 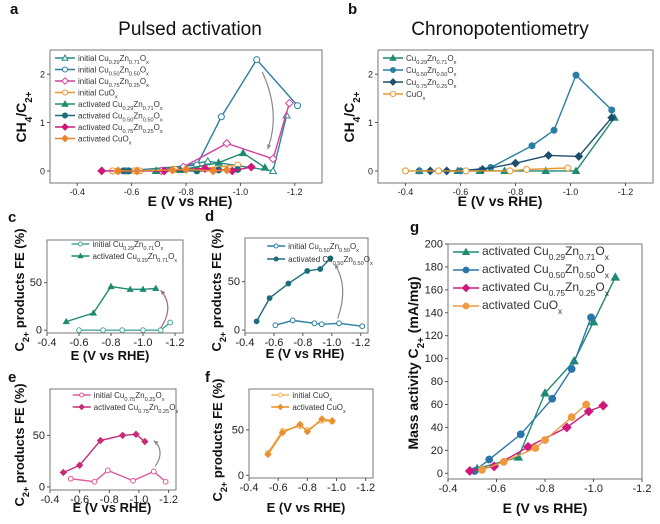 I want to click on y-tick-label: 50, so click(x=234, y=282).